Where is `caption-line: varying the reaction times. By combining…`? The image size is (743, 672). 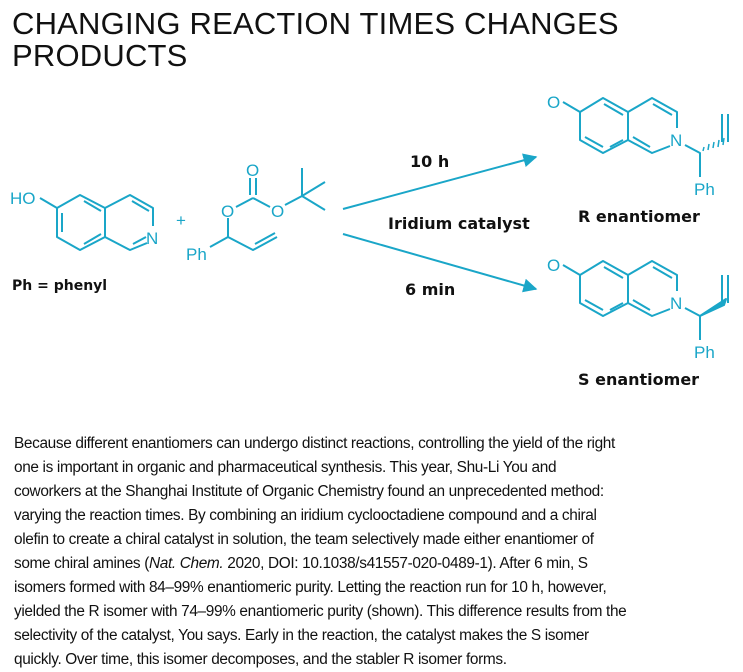 caption-line: varying the reaction times. By combining… is located at coordinates (305, 515).